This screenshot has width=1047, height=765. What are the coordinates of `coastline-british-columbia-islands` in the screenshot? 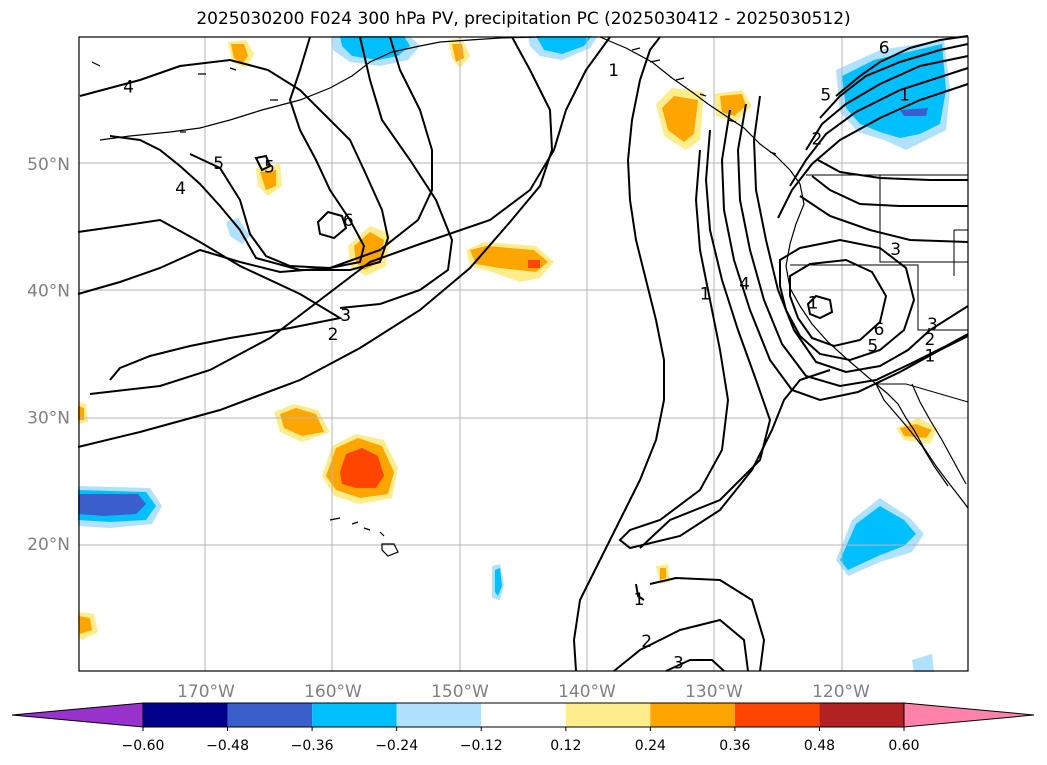 It's located at (704, 101).